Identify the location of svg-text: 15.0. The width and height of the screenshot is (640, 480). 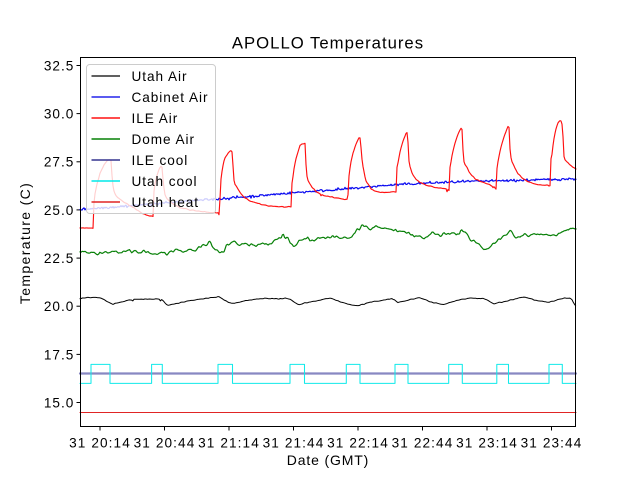
(59, 402).